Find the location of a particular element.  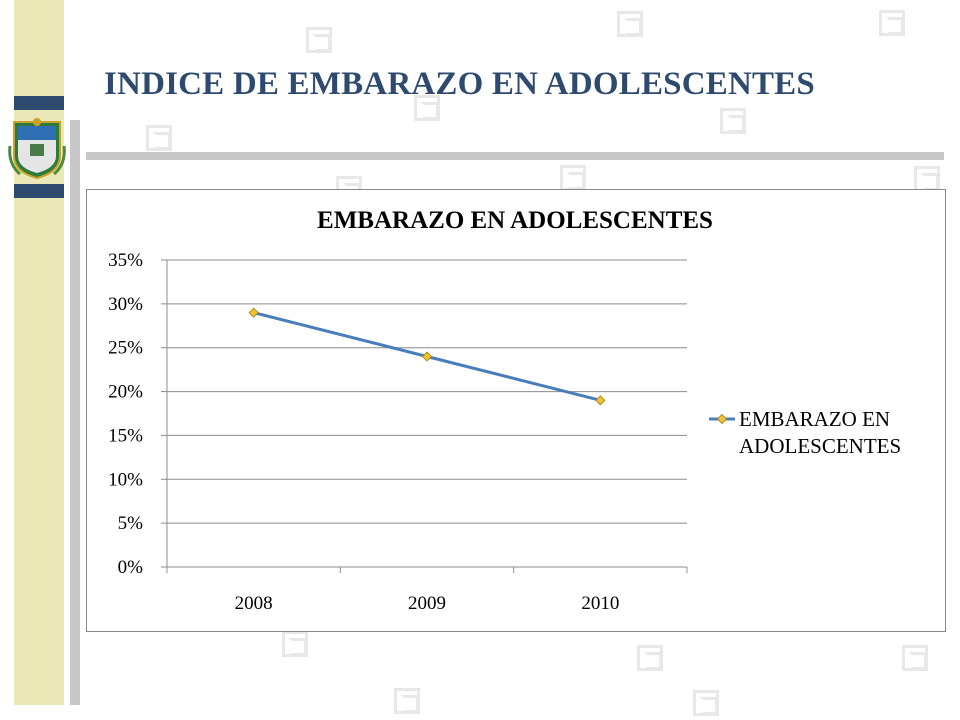

y-tick-label: 10% is located at coordinates (125, 479).